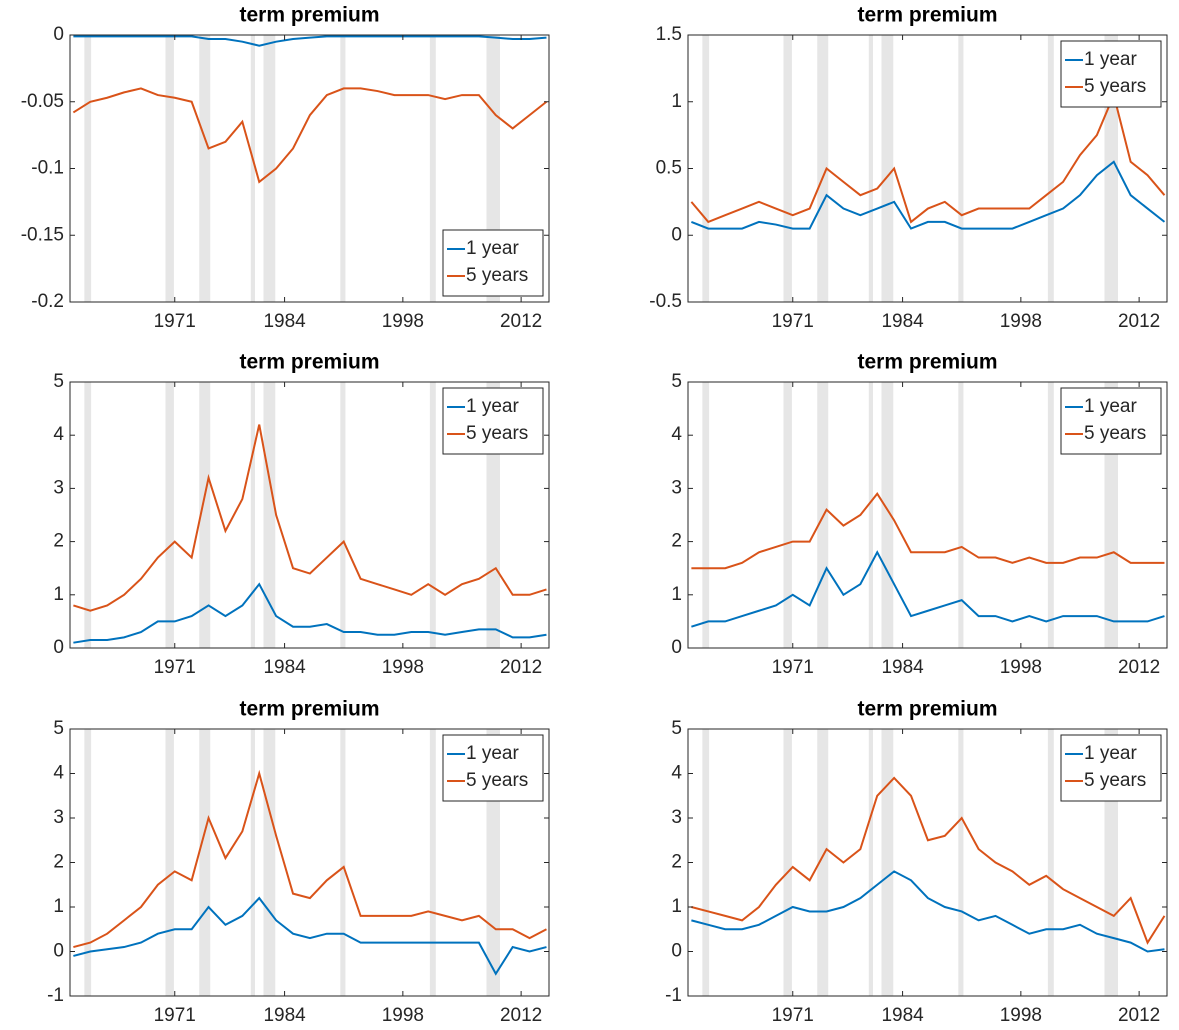 The height and width of the screenshot is (1030, 1179). What do you see at coordinates (669, 168) in the screenshot?
I see `y-tick-label: 0.5` at bounding box center [669, 168].